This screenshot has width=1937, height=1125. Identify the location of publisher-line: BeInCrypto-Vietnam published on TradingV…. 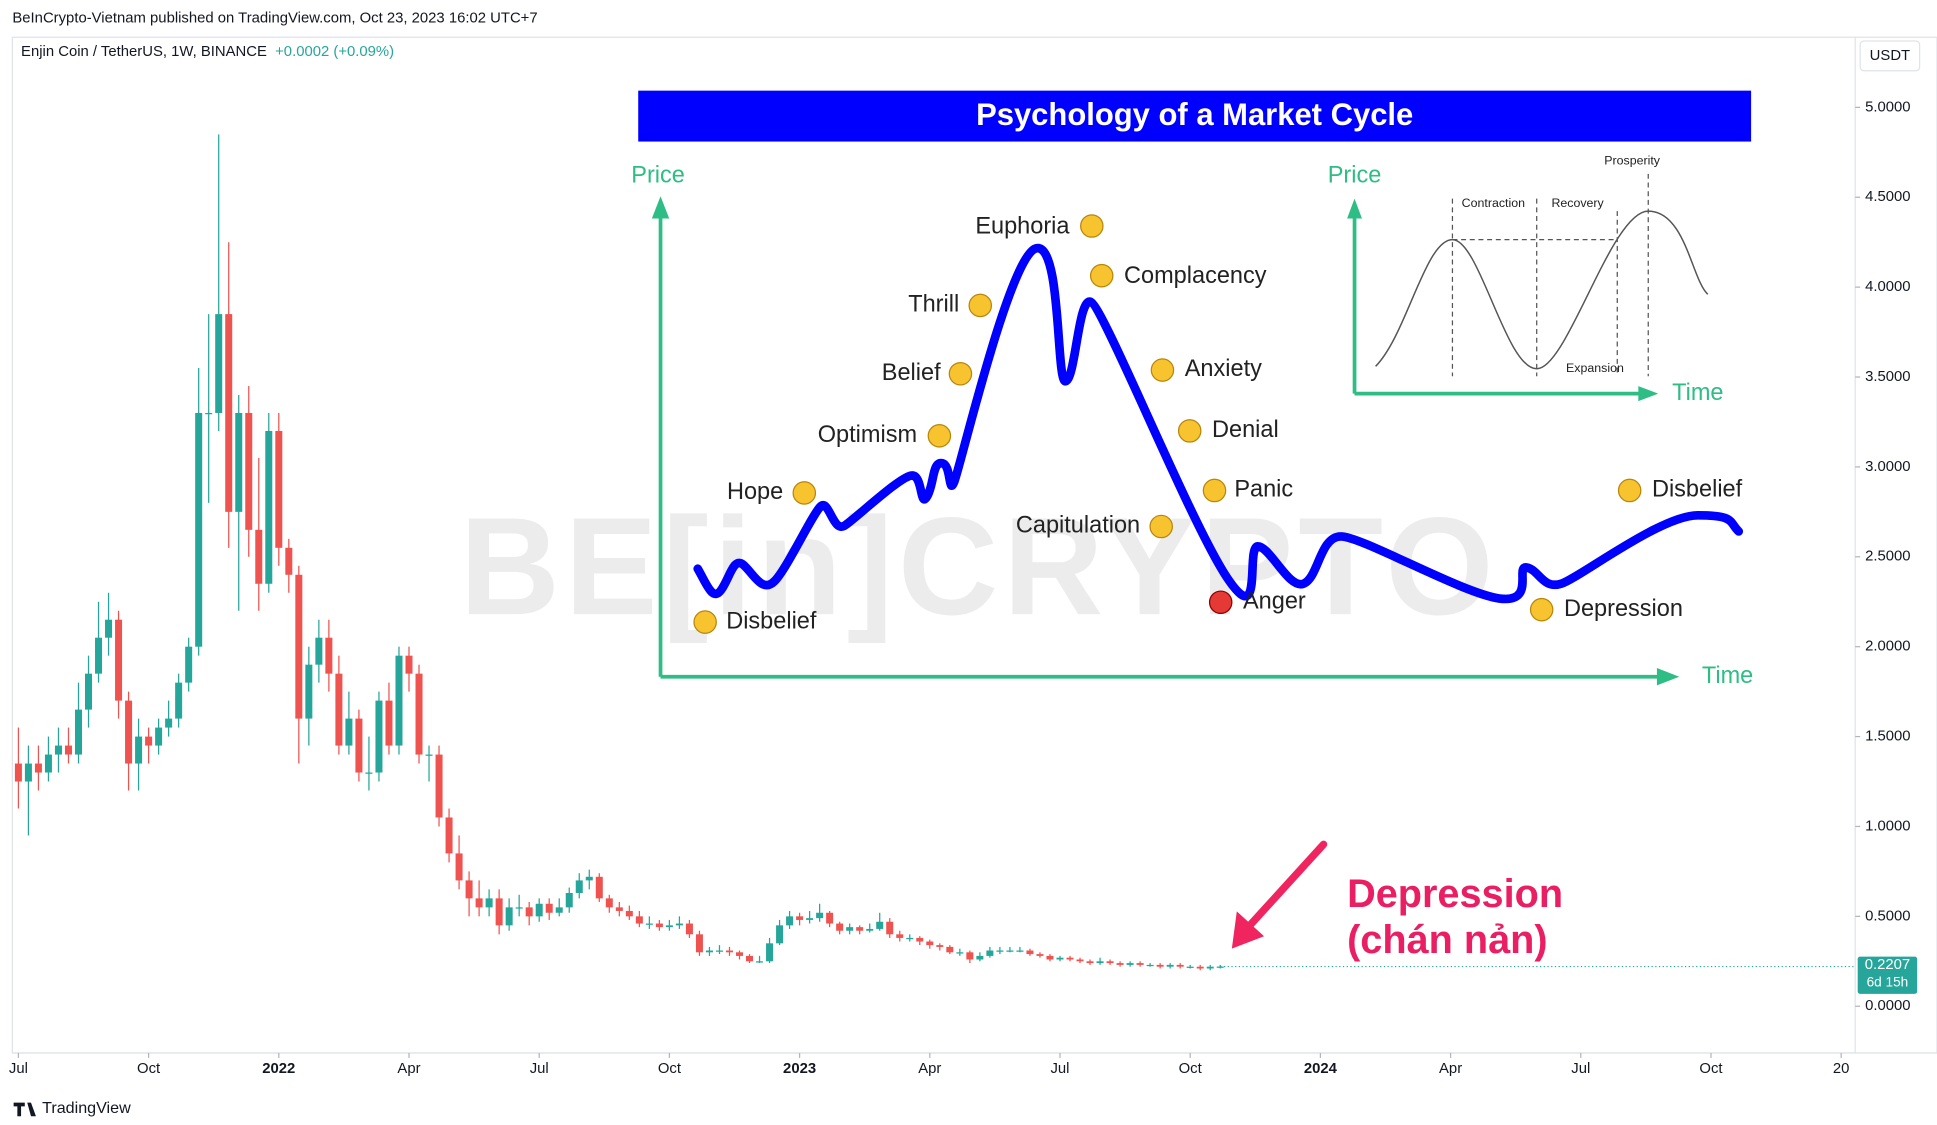
(274, 19).